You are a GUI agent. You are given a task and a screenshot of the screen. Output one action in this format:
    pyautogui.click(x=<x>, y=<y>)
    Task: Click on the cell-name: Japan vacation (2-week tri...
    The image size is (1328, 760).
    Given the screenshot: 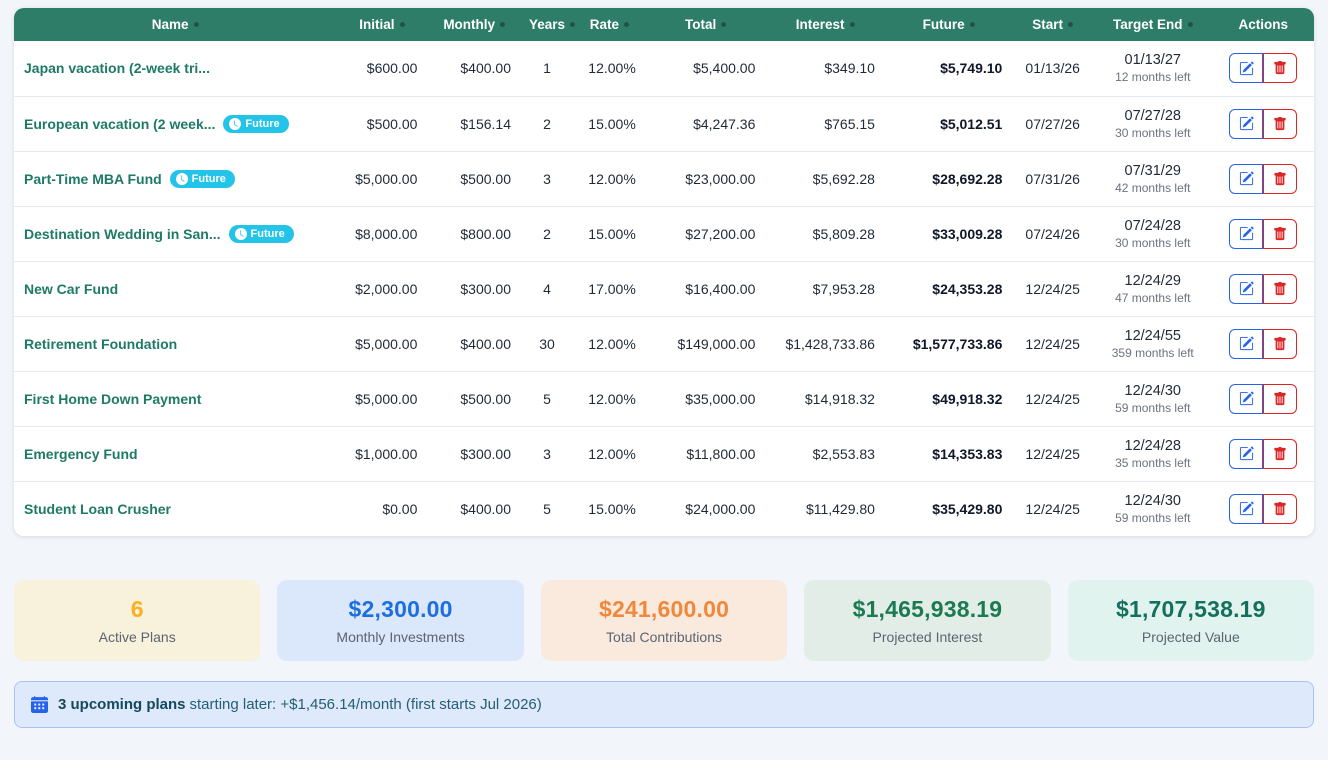 What is the action you would take?
    pyautogui.click(x=175, y=68)
    